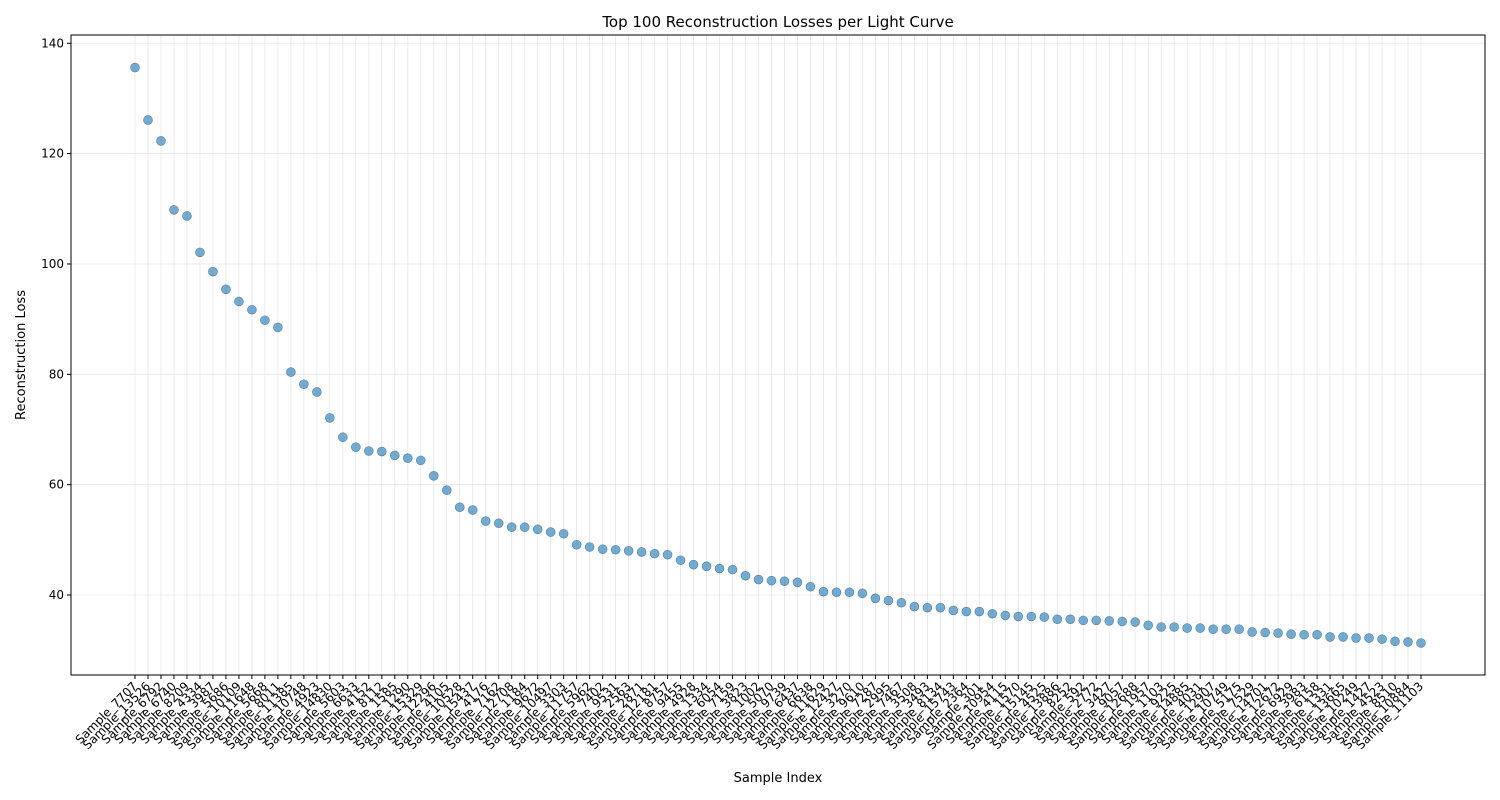  Describe the element at coordinates (21, 355) in the screenshot. I see `y-axis-label: Reconstruction Loss` at that location.